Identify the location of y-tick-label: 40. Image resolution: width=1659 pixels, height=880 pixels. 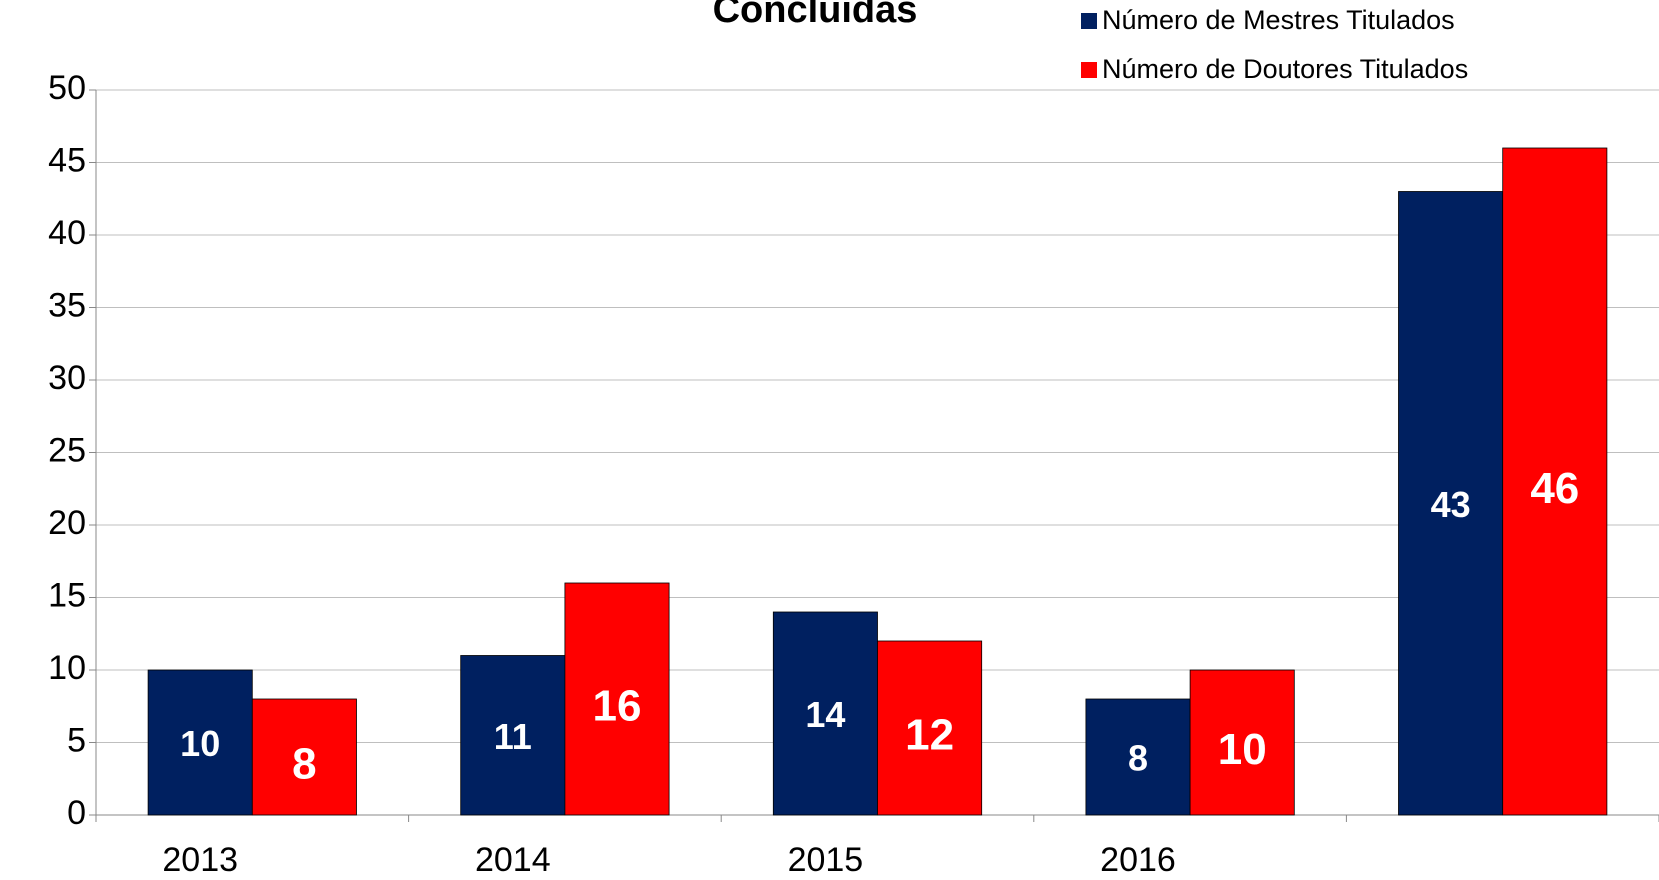
(67, 233).